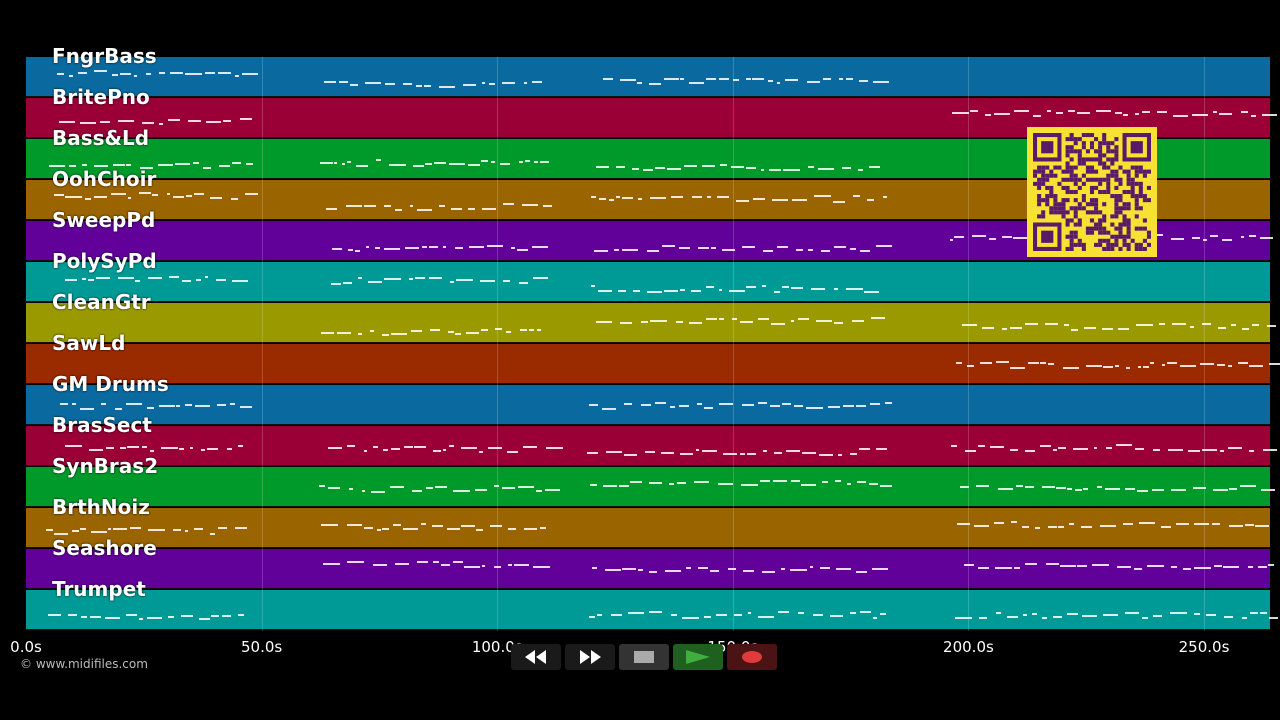  Describe the element at coordinates (752, 657) in the screenshot. I see `record-button` at that location.